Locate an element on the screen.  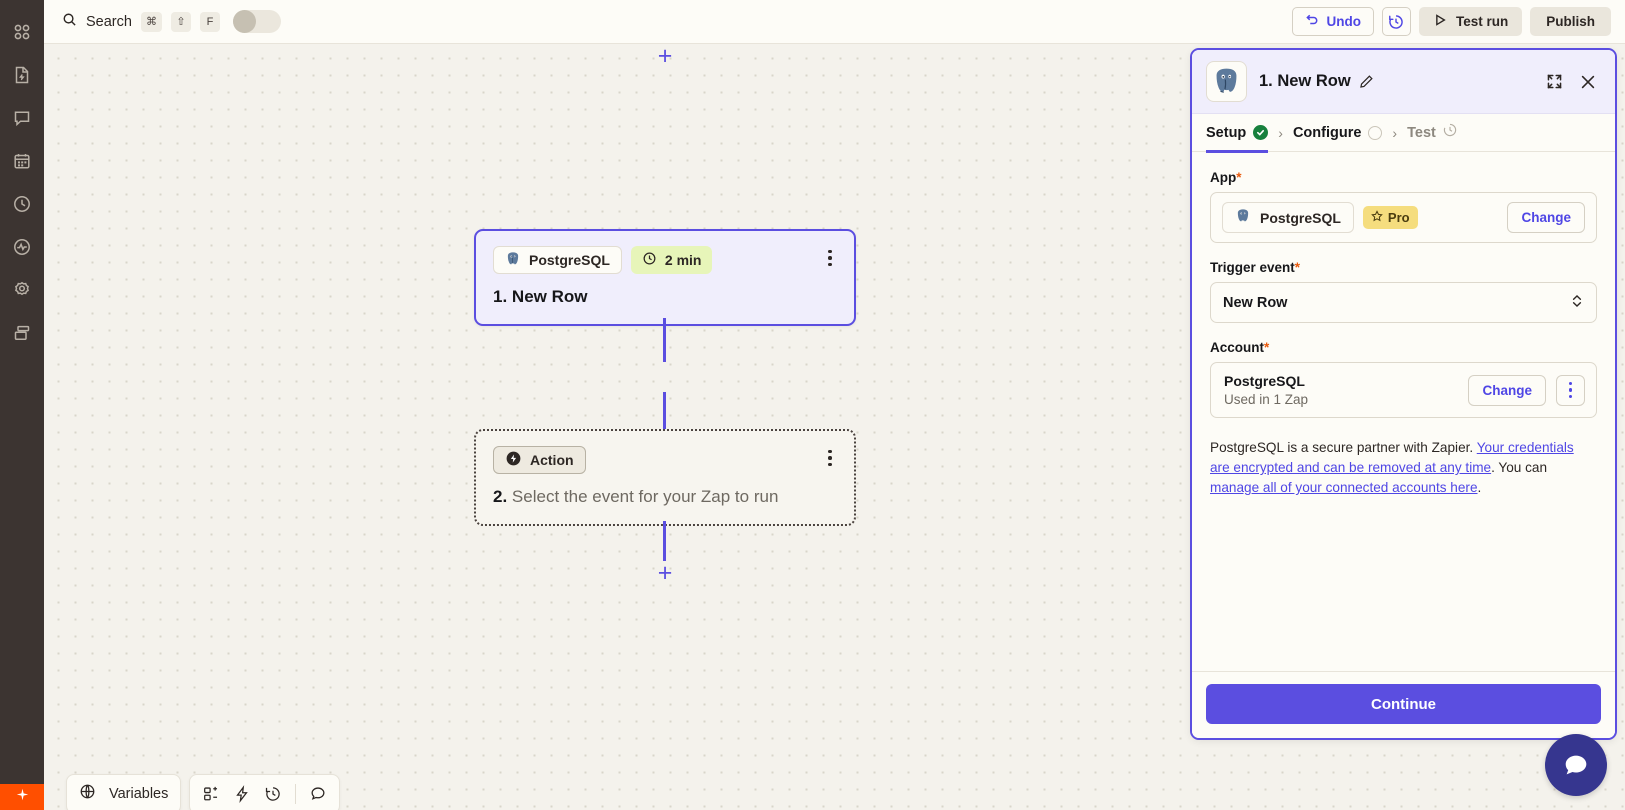
top-bar-actions: Undo Test run P is located at coordinates (1458, 21).